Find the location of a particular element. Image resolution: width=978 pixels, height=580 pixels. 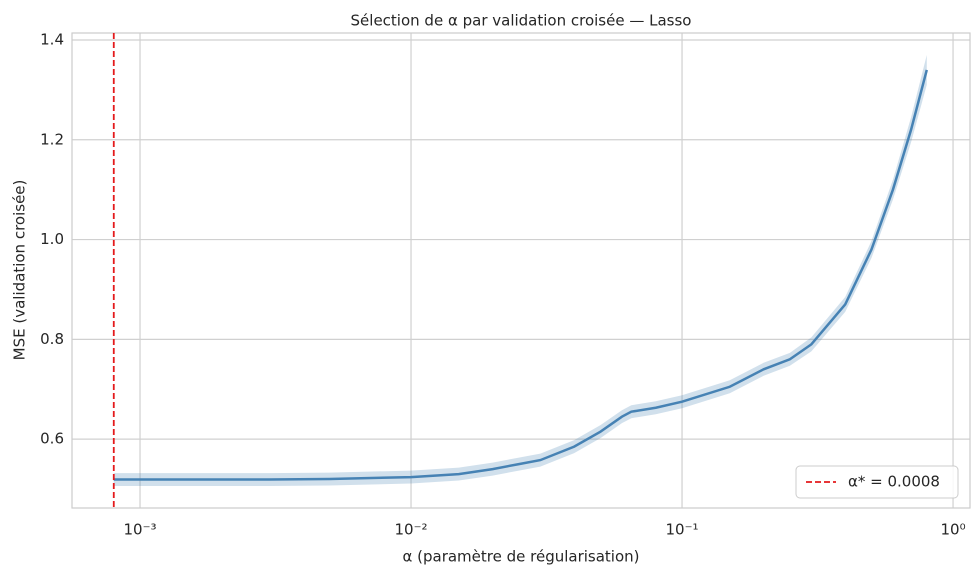

y-tick-label: 0.8 is located at coordinates (52, 339).